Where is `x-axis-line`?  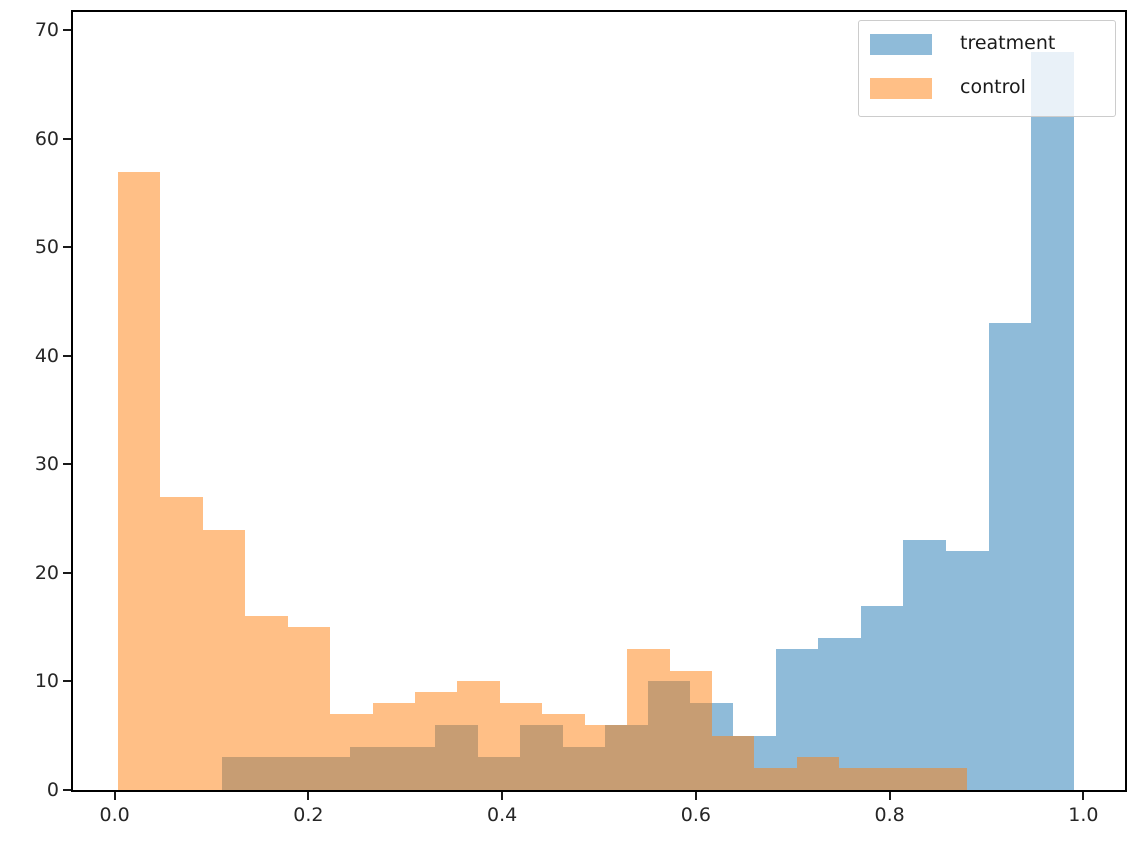
x-axis-line is located at coordinates (599, 791).